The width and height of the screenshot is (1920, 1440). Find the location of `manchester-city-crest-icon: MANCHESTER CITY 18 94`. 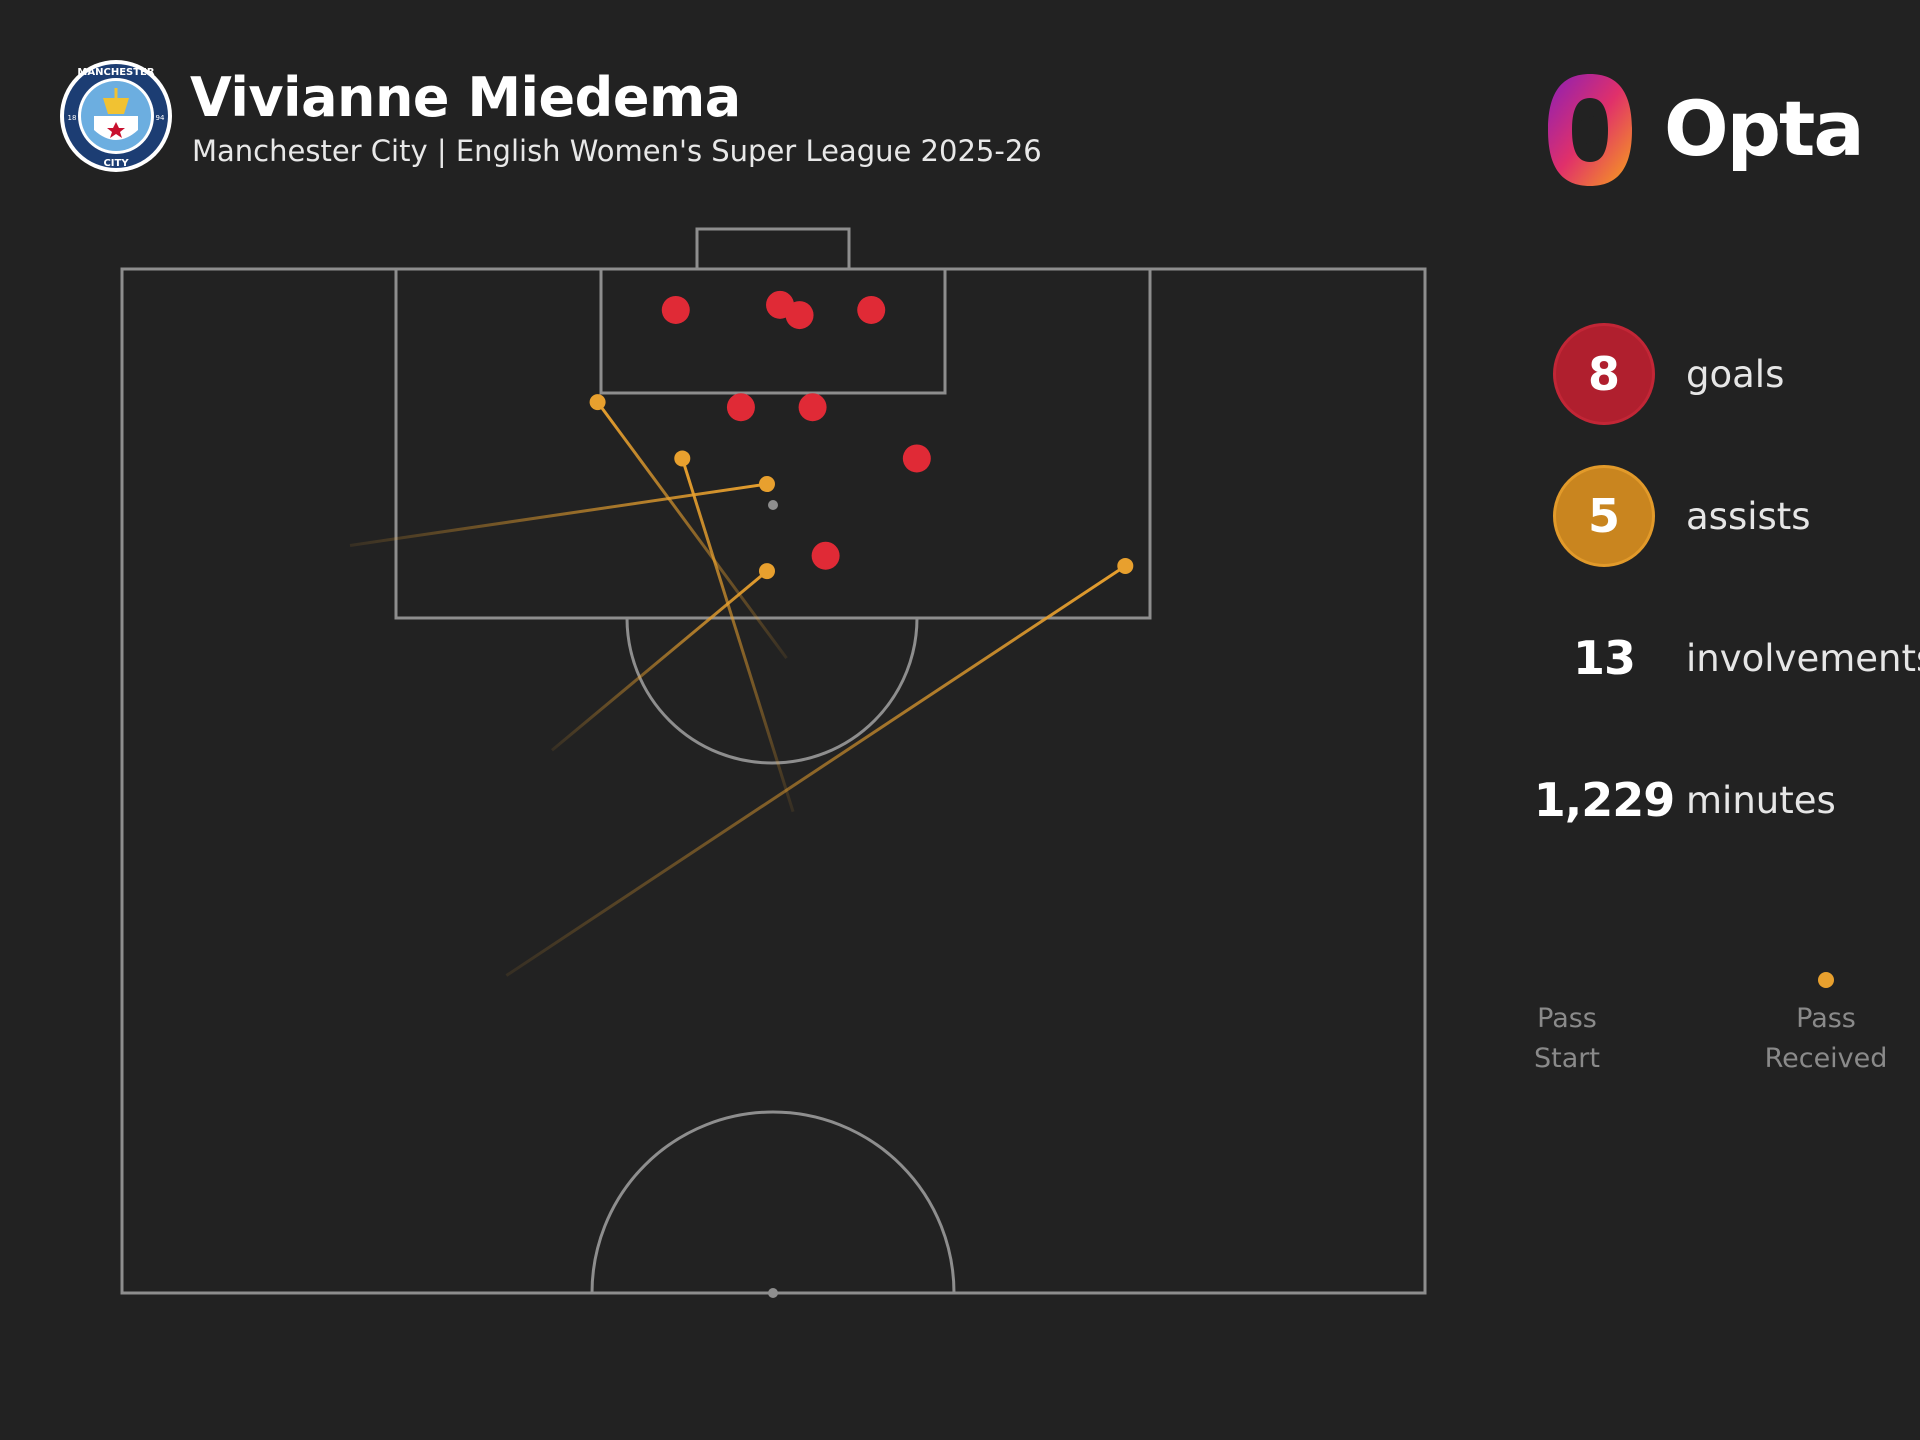

manchester-city-crest-icon: MANCHESTER CITY 18 94 is located at coordinates (116, 116).